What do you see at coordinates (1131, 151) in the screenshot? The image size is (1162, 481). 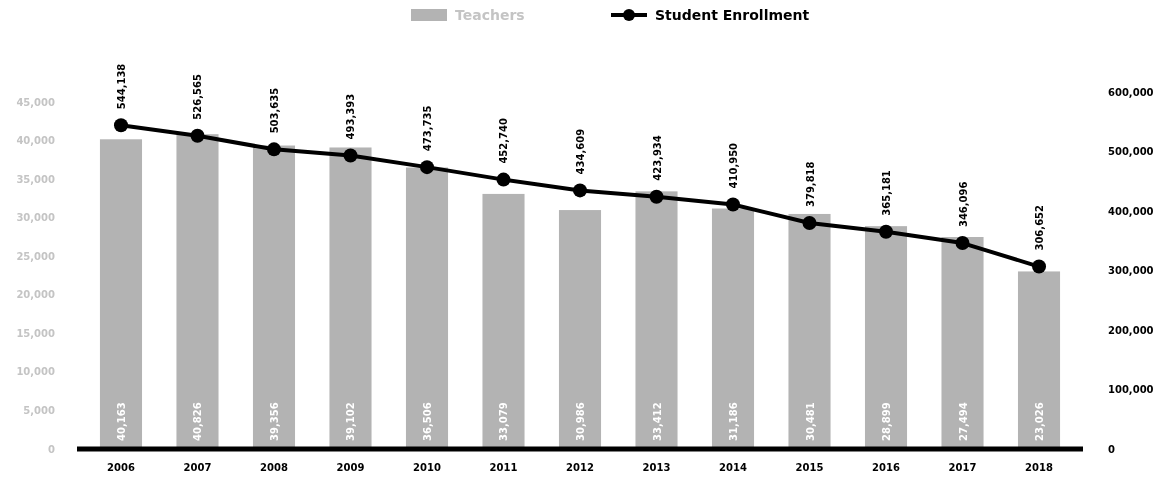 I see `y2-tick-label: 500,000` at bounding box center [1131, 151].